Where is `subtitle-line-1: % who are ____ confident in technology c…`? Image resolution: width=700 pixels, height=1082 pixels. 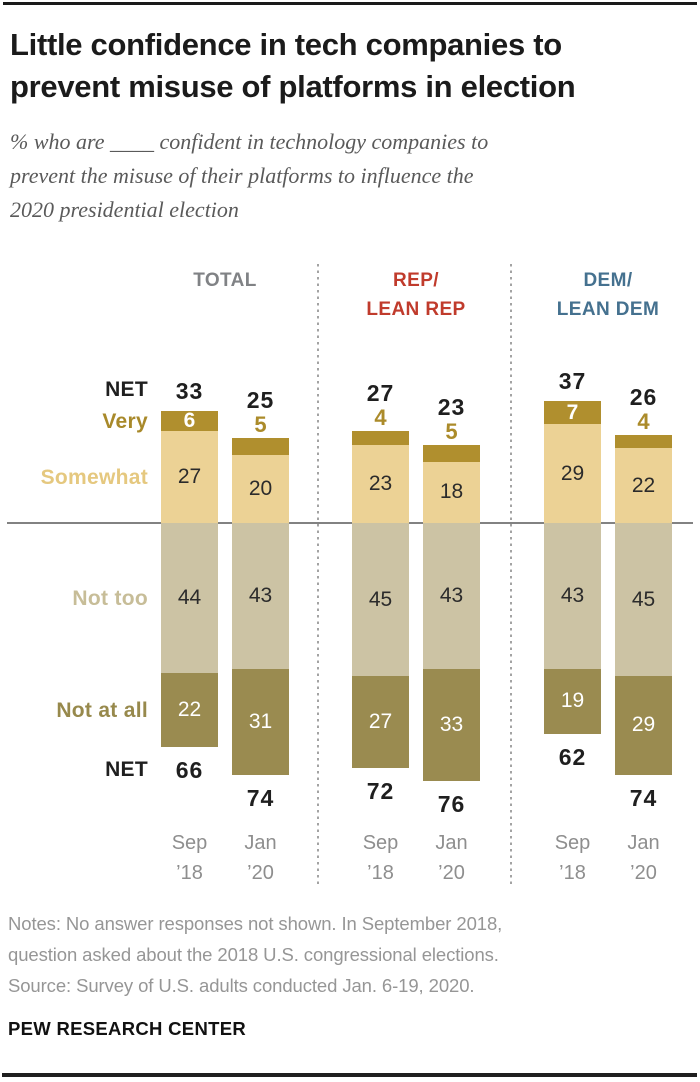 subtitle-line-1: % who are ____ confident in technology c… is located at coordinates (249, 141).